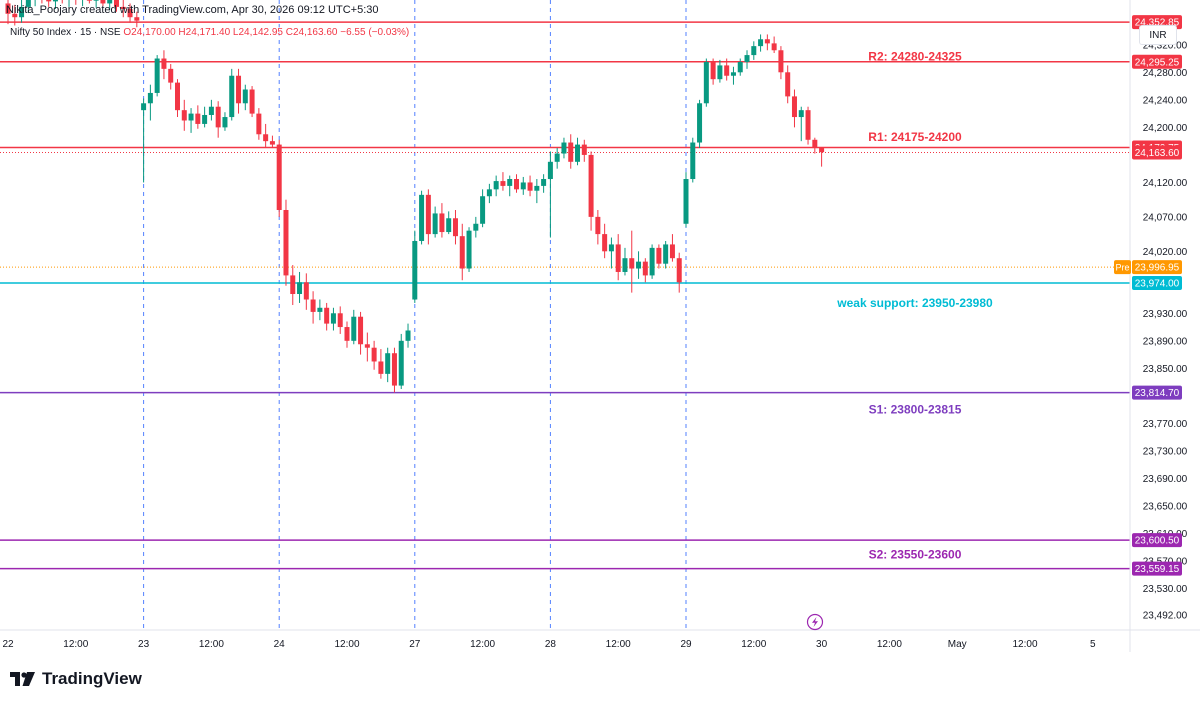 This screenshot has height=702, width=1200. Describe the element at coordinates (915, 56) in the screenshot. I see `level-annotation: R2: 24280-24325` at that location.